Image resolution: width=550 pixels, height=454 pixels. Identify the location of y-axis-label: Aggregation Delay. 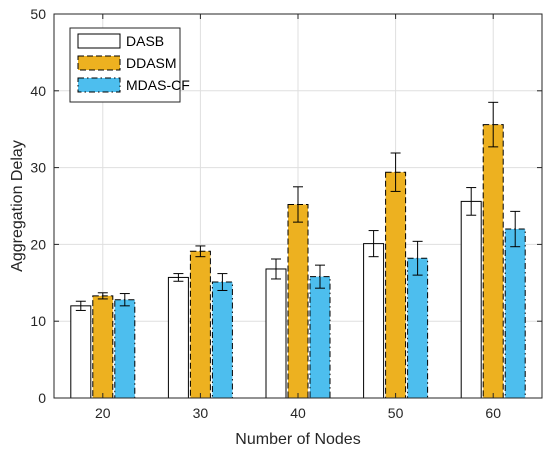
(17, 206).